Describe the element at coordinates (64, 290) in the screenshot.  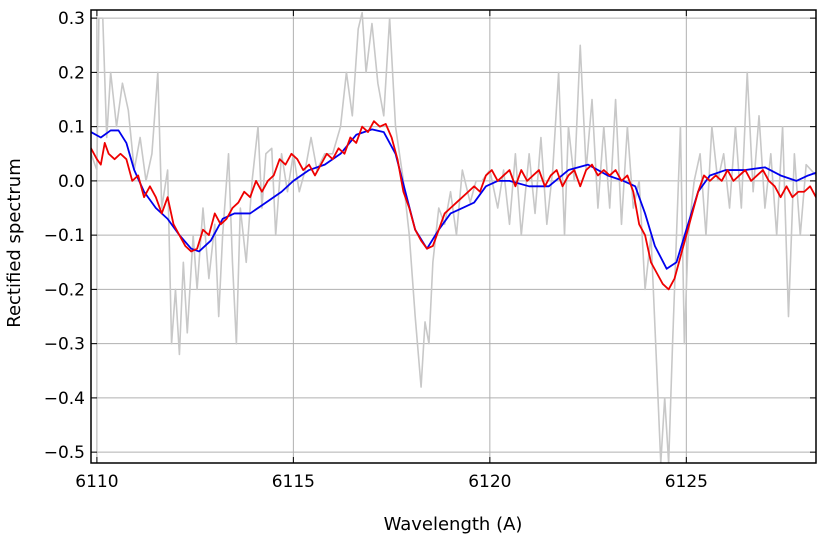
I see `y-tick-label: −0.2` at that location.